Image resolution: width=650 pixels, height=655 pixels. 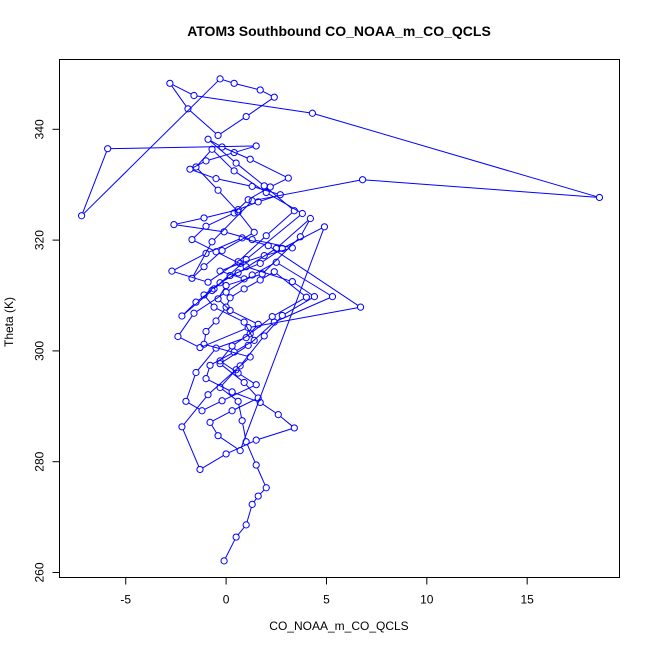 I want to click on x-tick-label: -5, so click(x=125, y=600).